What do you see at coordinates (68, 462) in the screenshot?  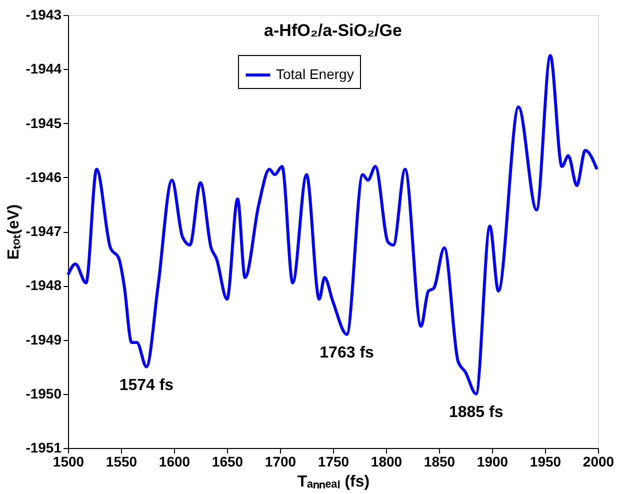 I see `x-tick-label: 1500` at bounding box center [68, 462].